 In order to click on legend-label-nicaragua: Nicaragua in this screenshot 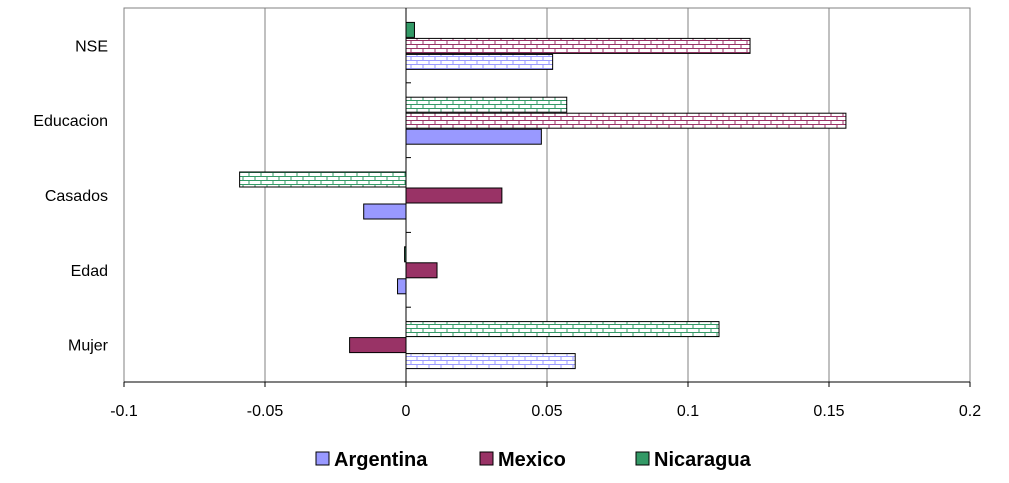, I will do `click(703, 460)`.